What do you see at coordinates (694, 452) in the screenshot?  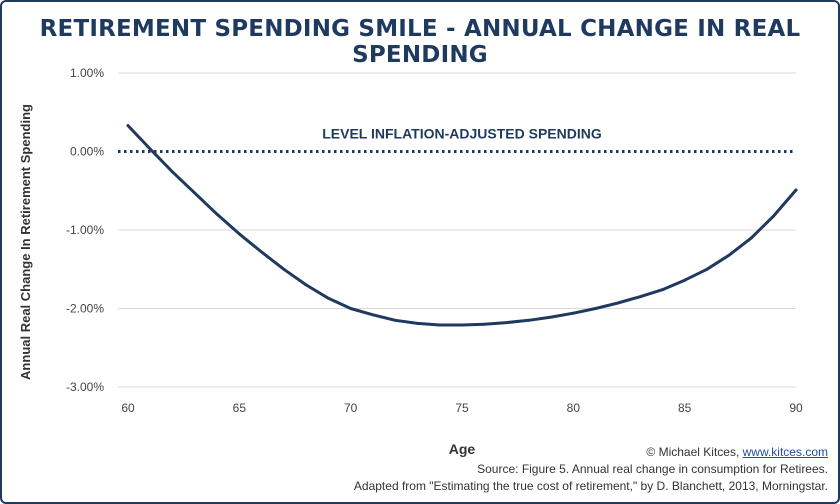 I see `credit-text: © Michael Kitces,` at bounding box center [694, 452].